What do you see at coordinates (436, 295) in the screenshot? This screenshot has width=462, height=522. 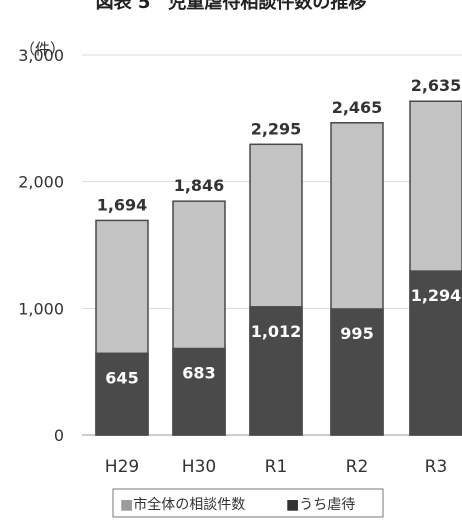 I see `abuse-label: 1,294` at bounding box center [436, 295].